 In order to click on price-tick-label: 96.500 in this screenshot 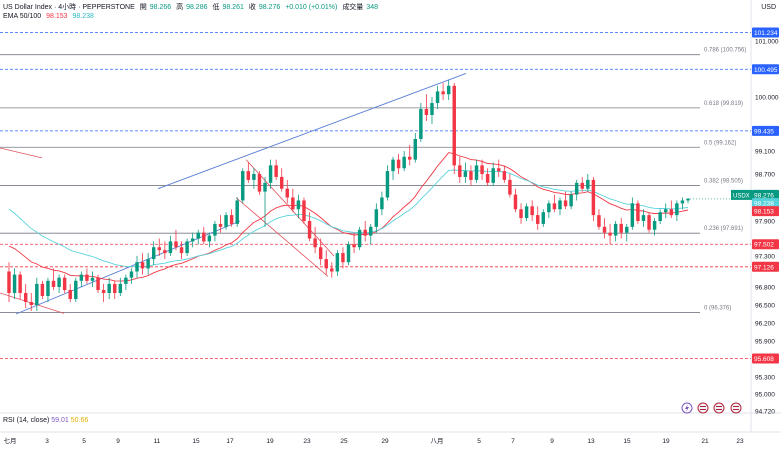, I will do `click(765, 306)`.